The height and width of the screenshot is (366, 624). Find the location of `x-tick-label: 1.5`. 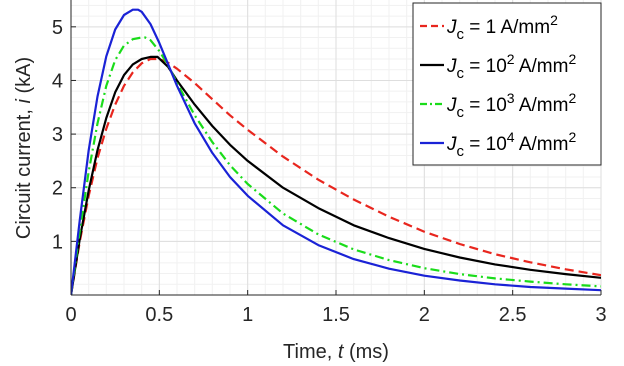

x-tick-label: 1.5 is located at coordinates (336, 315).